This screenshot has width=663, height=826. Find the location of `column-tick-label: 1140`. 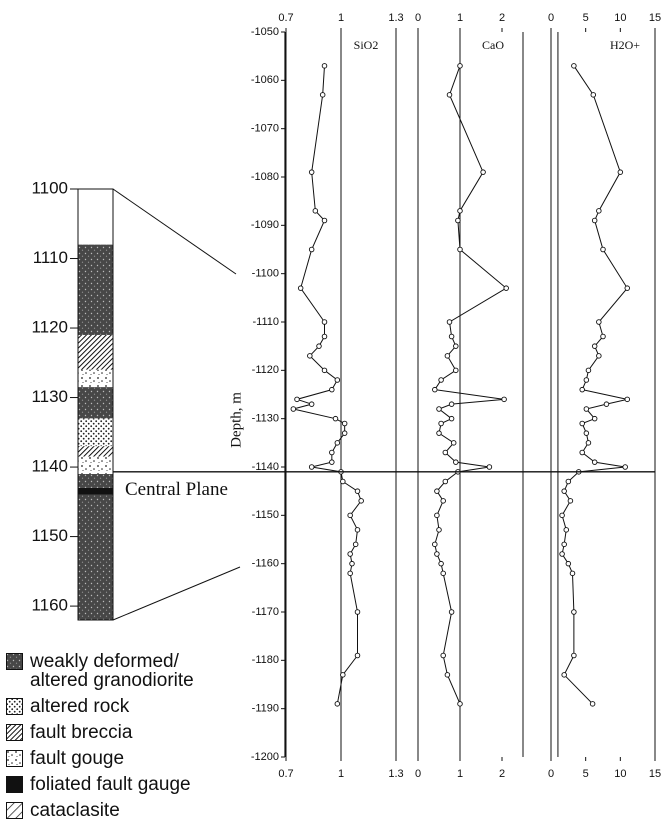

column-tick-label: 1140 is located at coordinates (49, 466).